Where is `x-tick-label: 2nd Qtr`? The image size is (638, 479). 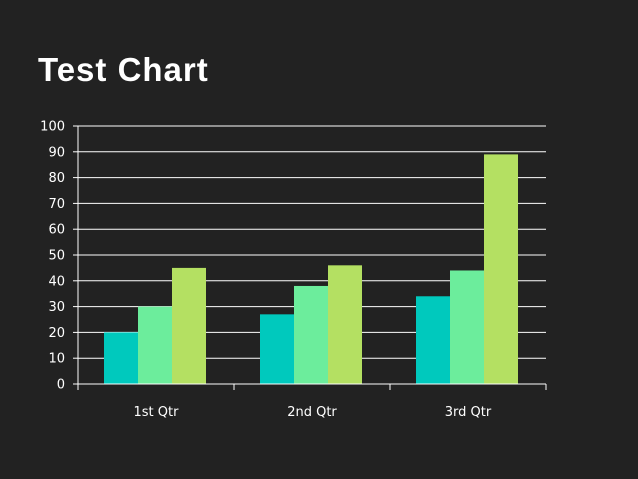 x-tick-label: 2nd Qtr is located at coordinates (312, 412).